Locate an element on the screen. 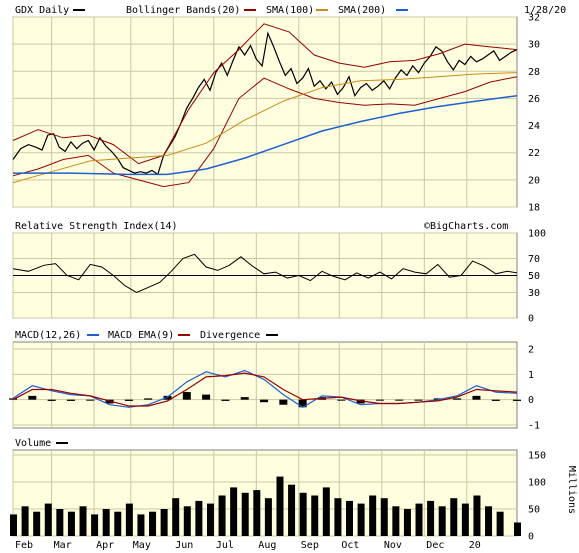 Image resolution: width=579 pixels, height=553 pixels. macd-legend-ema: MACD EMA(9) is located at coordinates (141, 335).